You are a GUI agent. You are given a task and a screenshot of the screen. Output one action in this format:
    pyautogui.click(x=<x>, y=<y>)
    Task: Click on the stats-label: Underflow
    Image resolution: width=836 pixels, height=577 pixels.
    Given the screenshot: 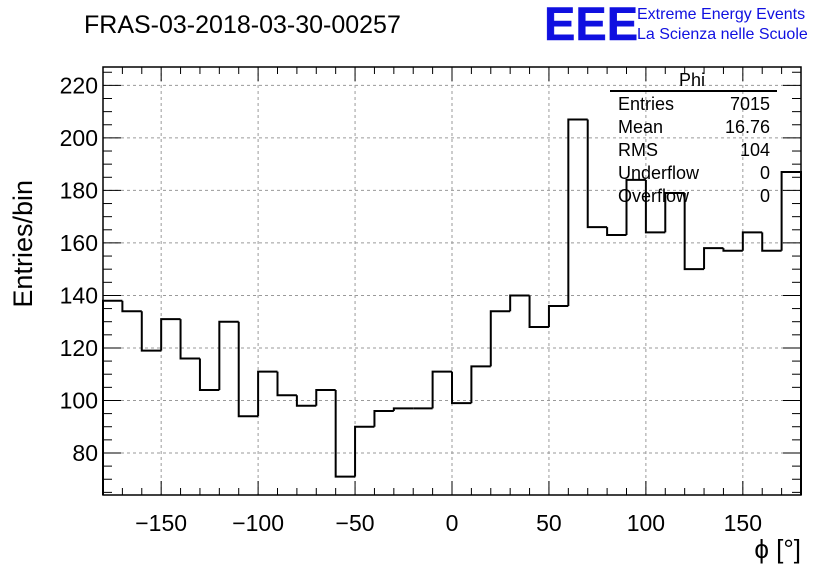 What is the action you would take?
    pyautogui.click(x=659, y=173)
    